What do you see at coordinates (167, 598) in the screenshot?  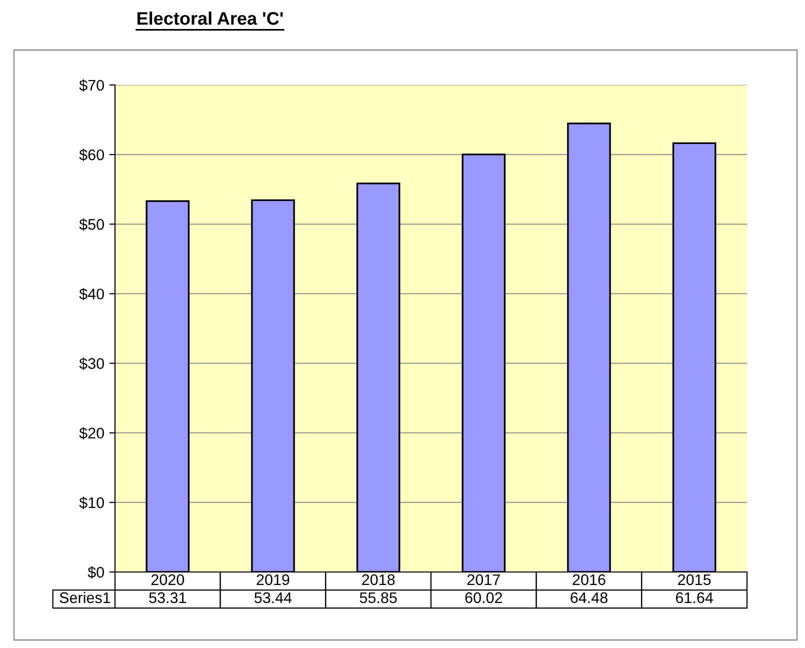 I see `data-label: 53.31` at bounding box center [167, 598].